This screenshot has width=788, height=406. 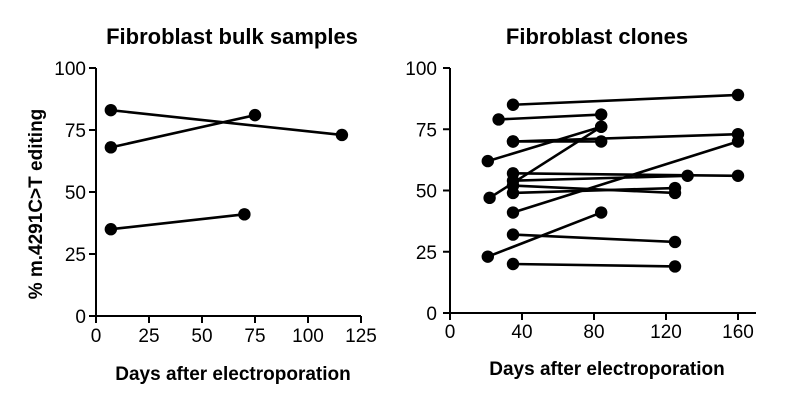 What do you see at coordinates (597, 36) in the screenshot?
I see `clones-chart-title: Fibroblast clones` at bounding box center [597, 36].